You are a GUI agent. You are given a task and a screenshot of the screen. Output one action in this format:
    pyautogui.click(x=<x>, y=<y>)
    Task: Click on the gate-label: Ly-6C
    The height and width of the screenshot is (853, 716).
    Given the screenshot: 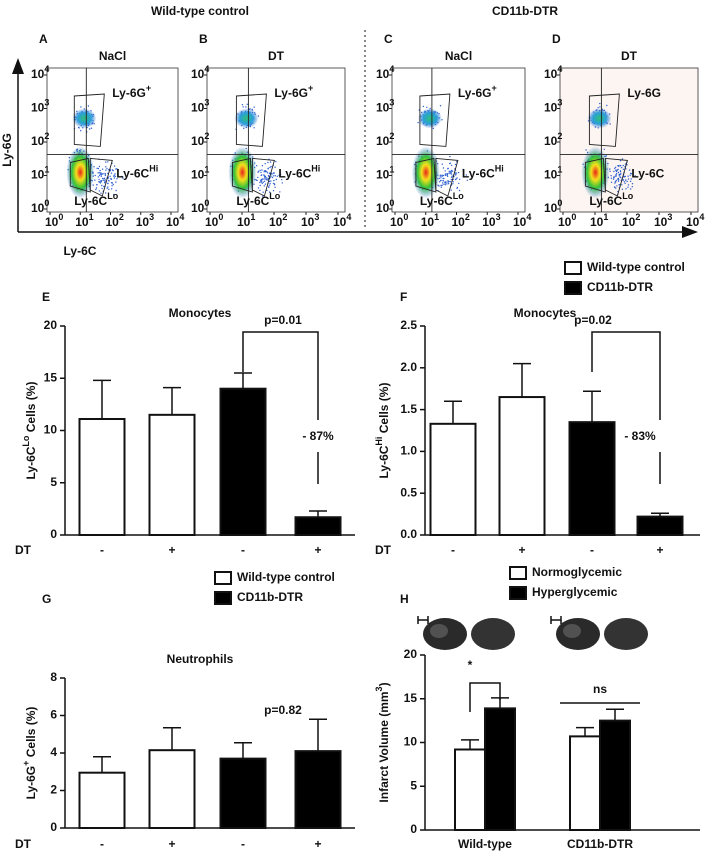 What is the action you would take?
    pyautogui.click(x=647, y=174)
    